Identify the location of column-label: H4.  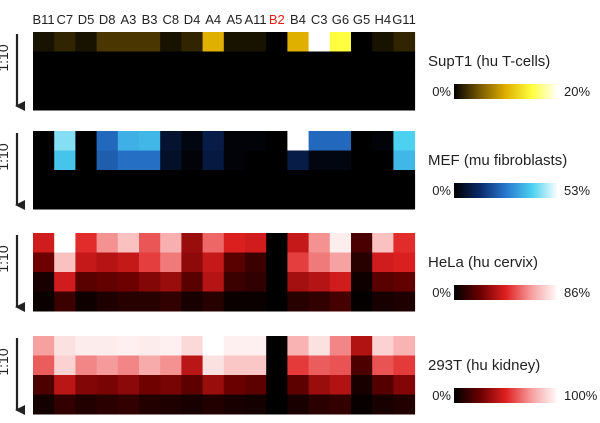
(382, 19).